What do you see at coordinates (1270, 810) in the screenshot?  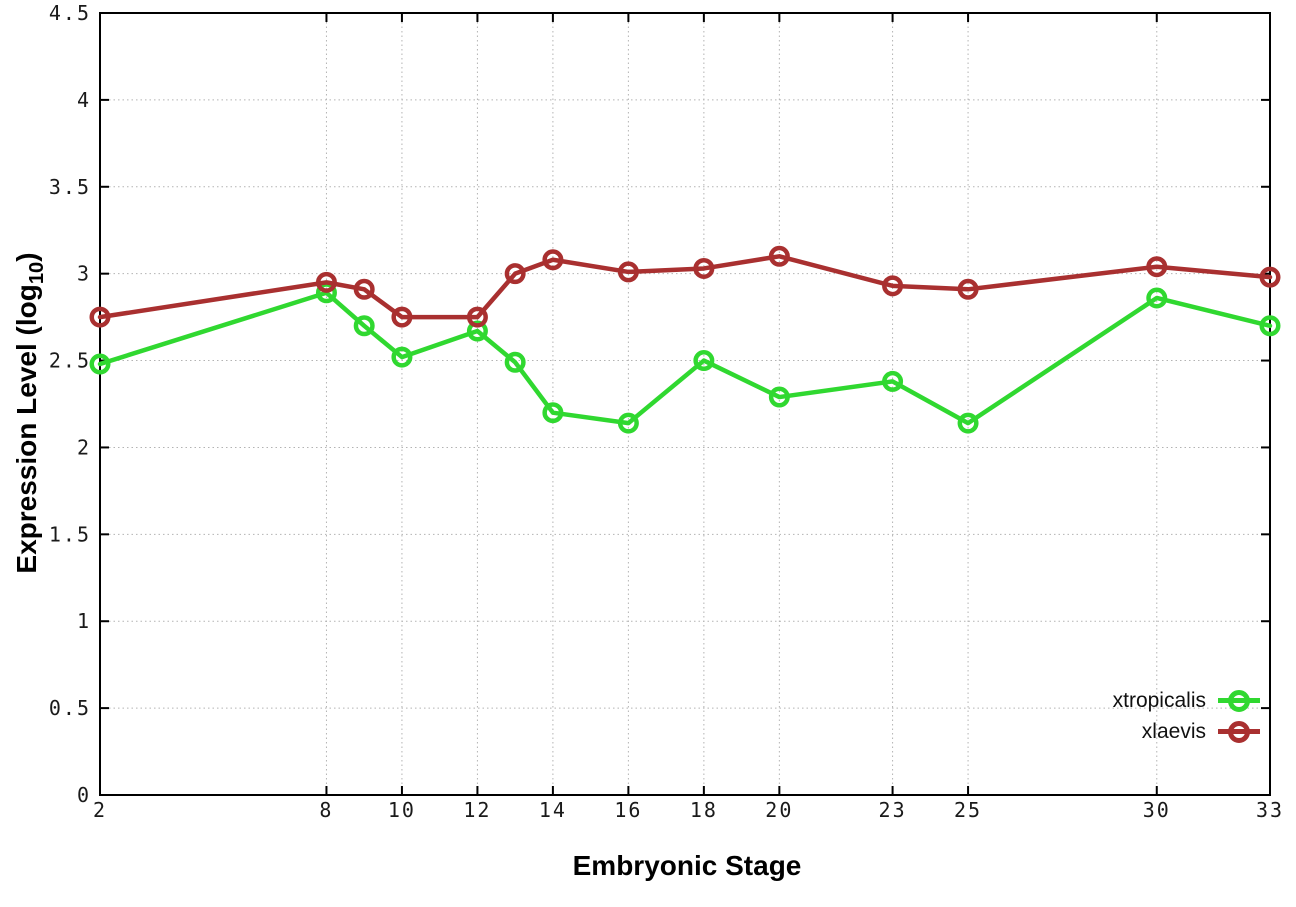 I see `x-tick-label: 33` at bounding box center [1270, 810].